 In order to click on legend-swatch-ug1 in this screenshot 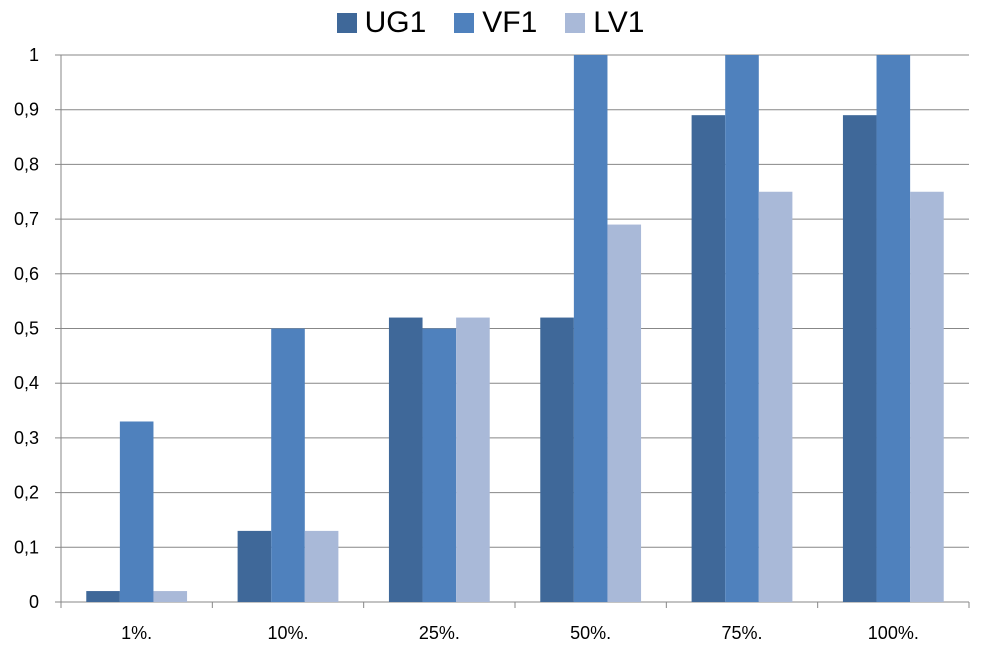, I will do `click(346, 23)`.